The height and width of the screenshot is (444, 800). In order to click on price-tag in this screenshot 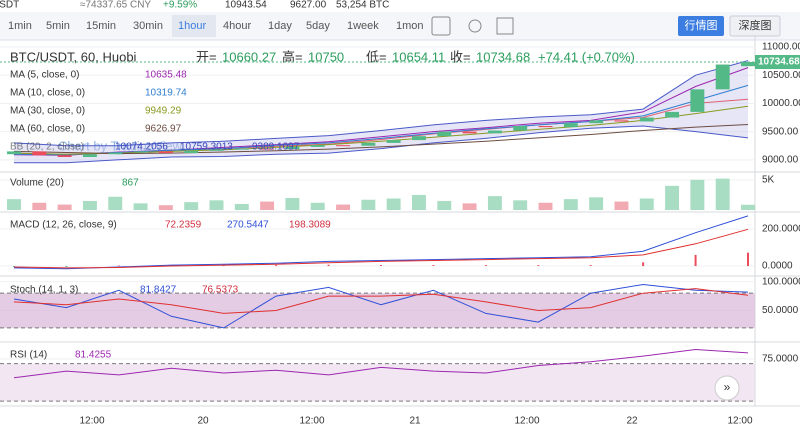, I will do `click(777, 62)`.